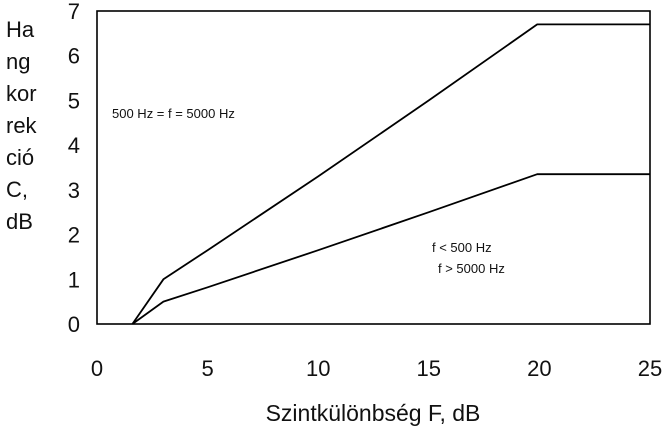  I want to click on y-axis-label-line: Ha, so click(20, 29).